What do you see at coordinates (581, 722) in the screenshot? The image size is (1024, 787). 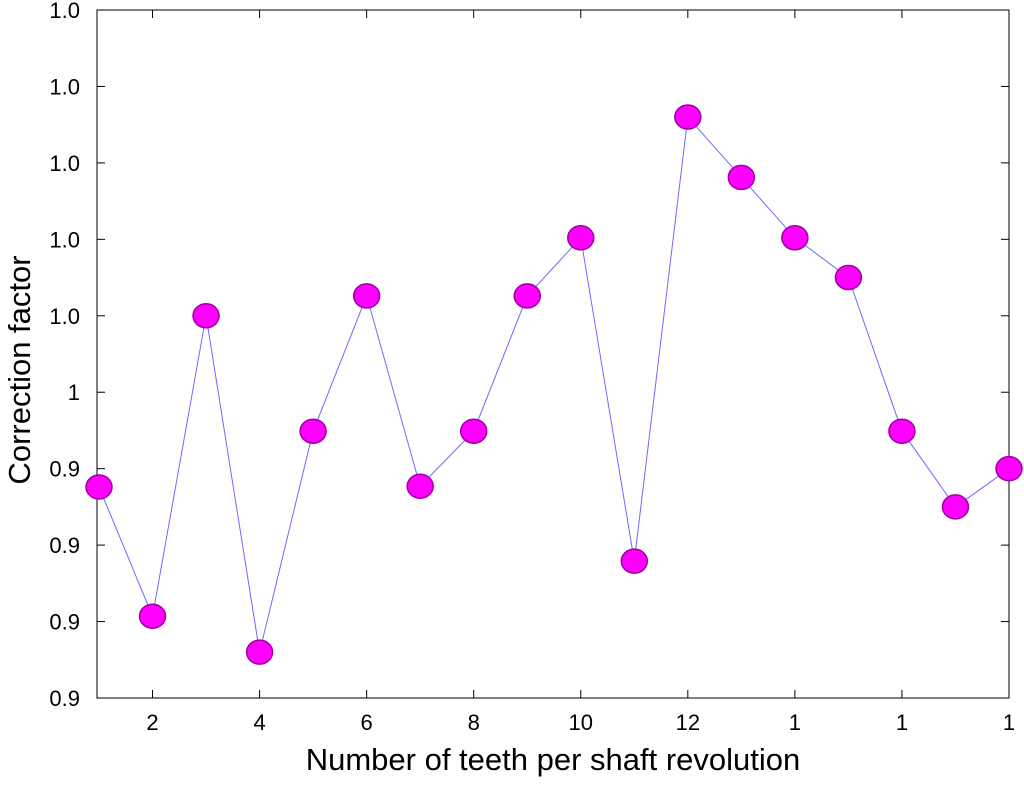 I see `x-tick-label: 10` at bounding box center [581, 722].